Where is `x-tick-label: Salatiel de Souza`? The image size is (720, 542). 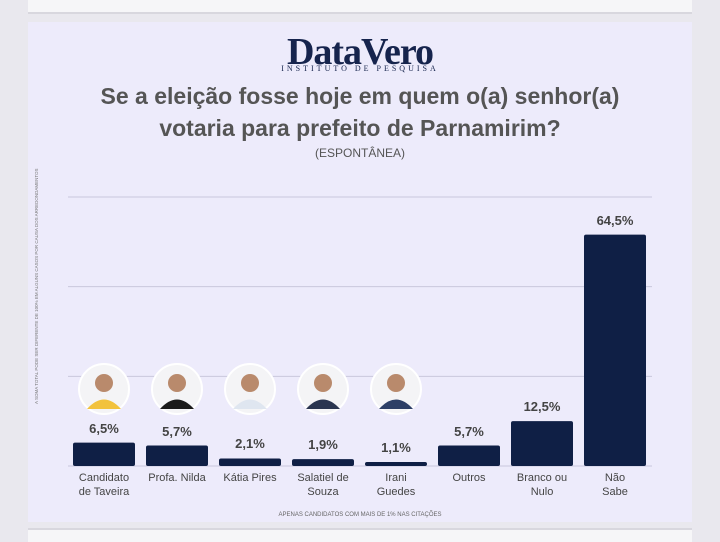 x-tick-label: Salatiel de Souza is located at coordinates (323, 485).